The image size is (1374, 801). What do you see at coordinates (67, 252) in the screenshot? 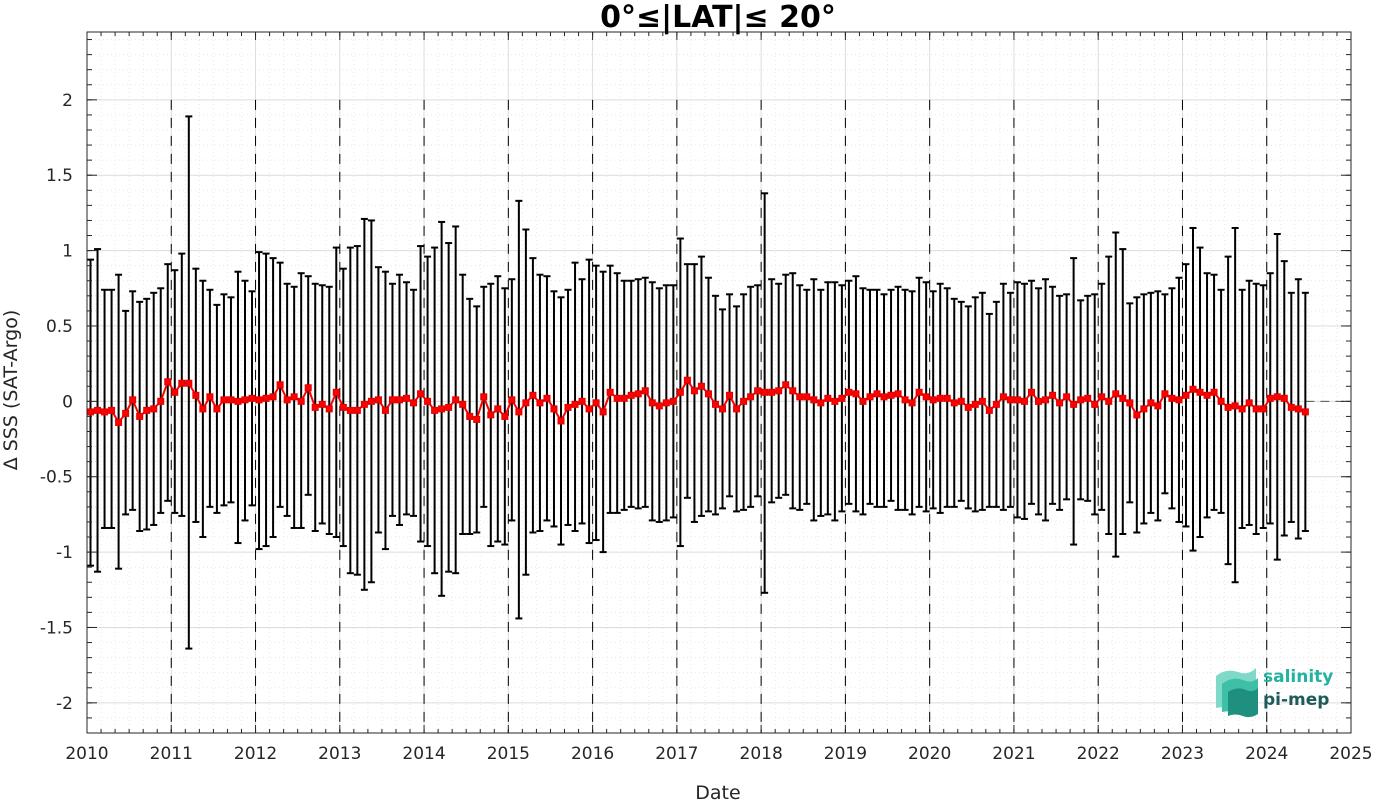
I see `y-tick-label: 1` at bounding box center [67, 252].